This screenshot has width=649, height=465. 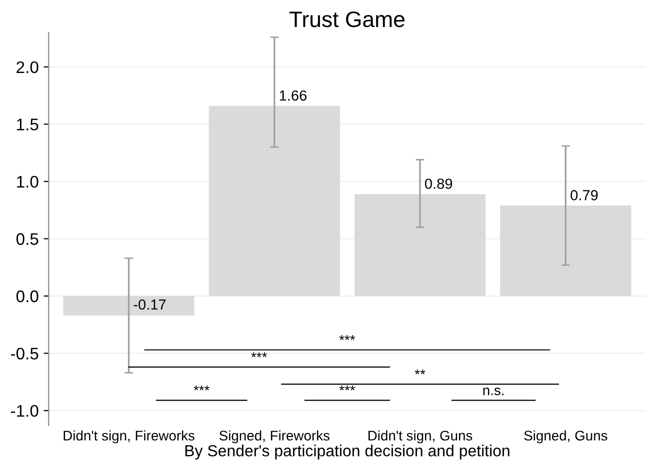 What do you see at coordinates (24, 354) in the screenshot?
I see `y-tick-label: -0.5` at bounding box center [24, 354].